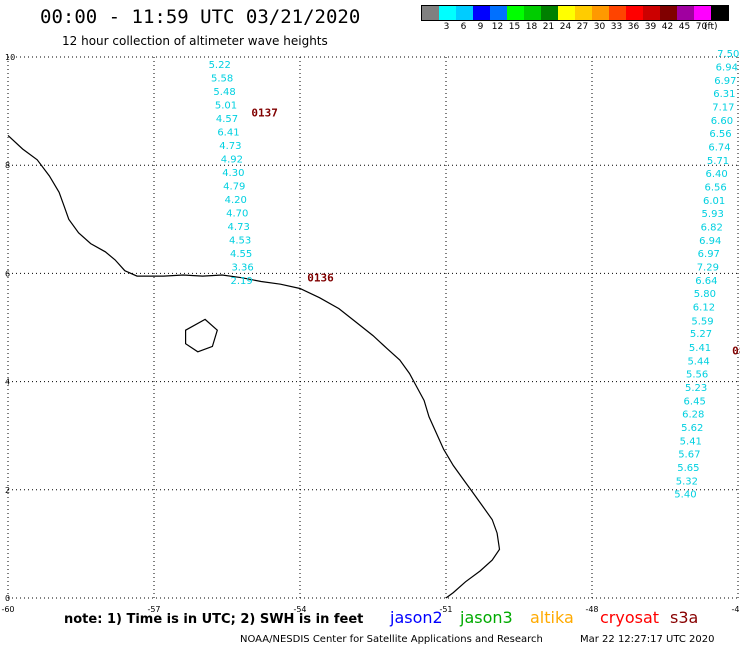  Describe the element at coordinates (705, 294) in the screenshot. I see `swh-value: 5.80` at that location.